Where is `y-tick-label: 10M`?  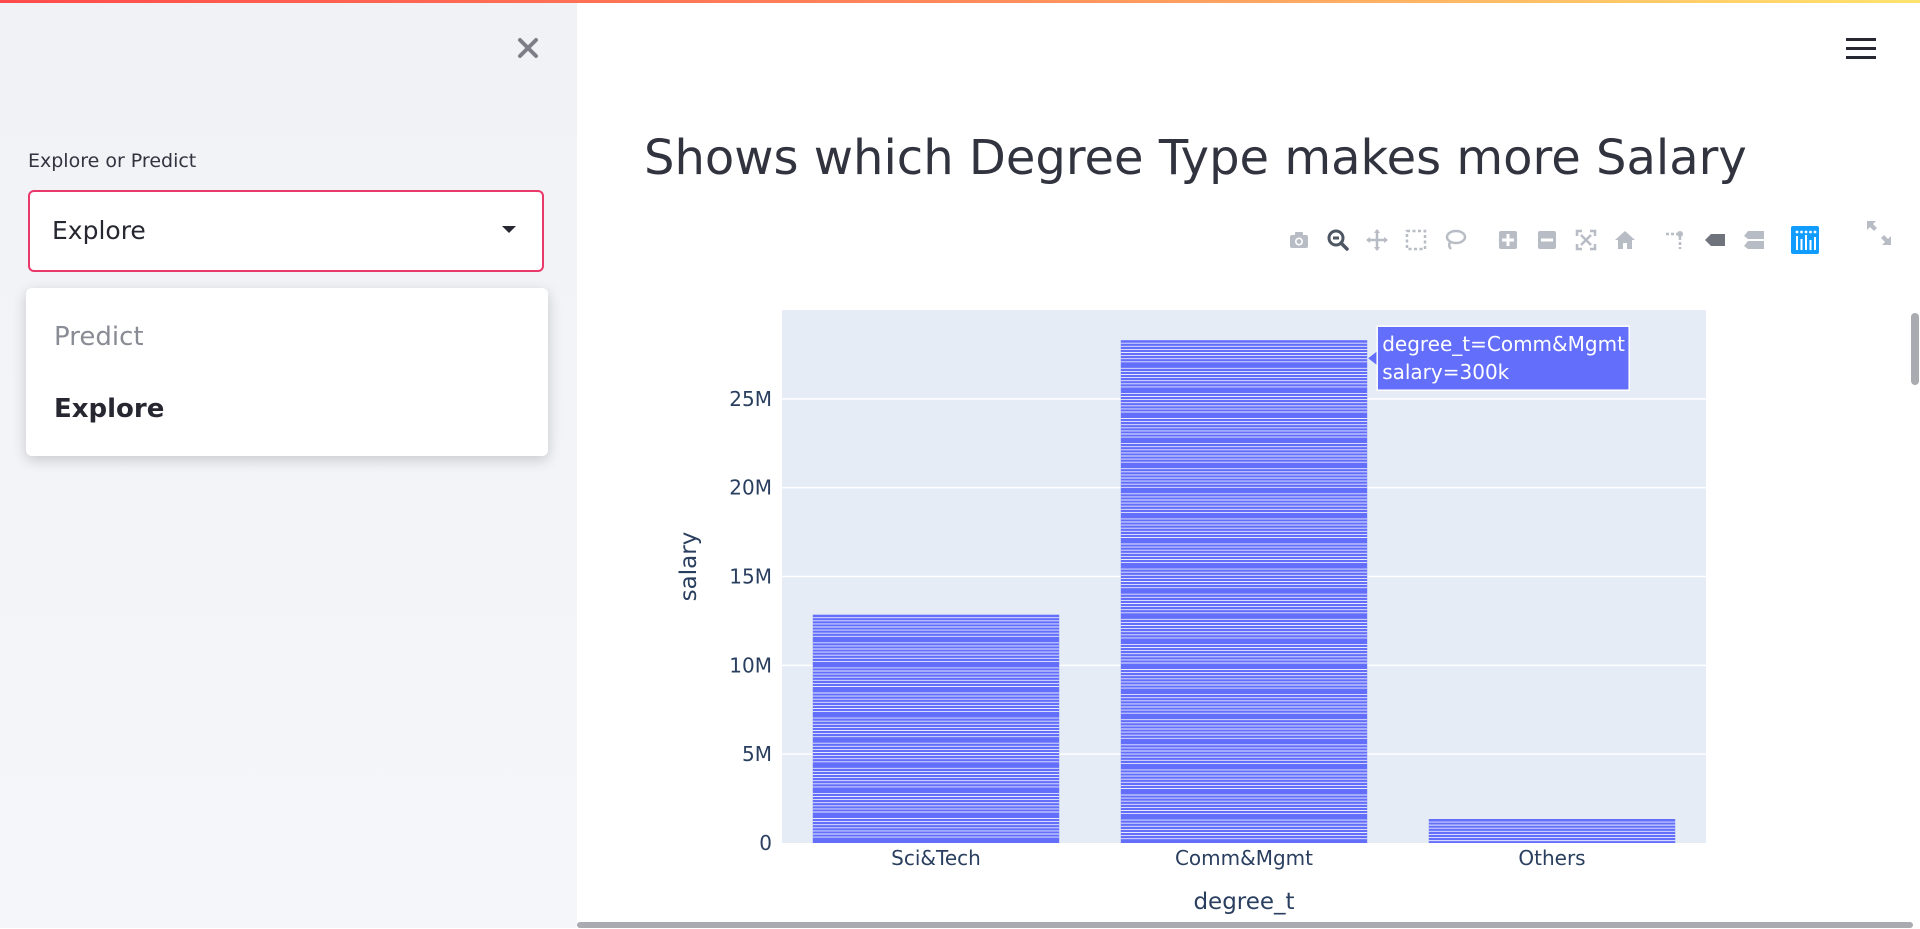 y-tick-label: 10M is located at coordinates (750, 665).